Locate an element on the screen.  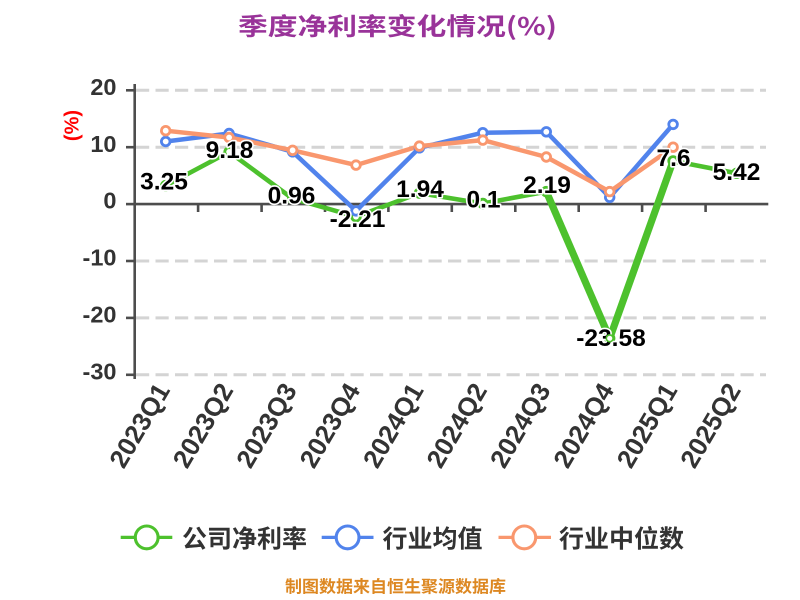
svg-text: -10 is located at coordinates (100, 258).